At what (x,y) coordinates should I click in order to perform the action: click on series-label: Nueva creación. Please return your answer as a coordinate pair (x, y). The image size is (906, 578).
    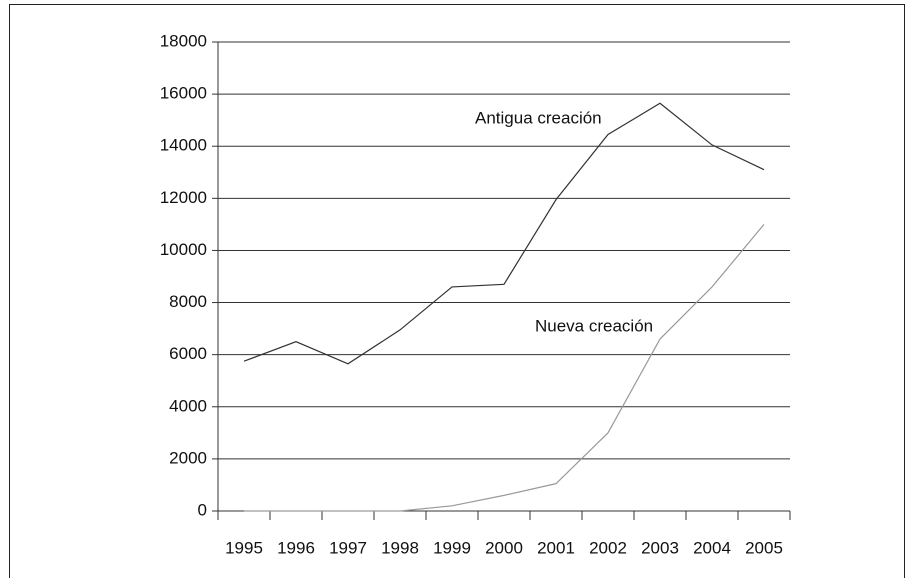
    Looking at the image, I should click on (594, 325).